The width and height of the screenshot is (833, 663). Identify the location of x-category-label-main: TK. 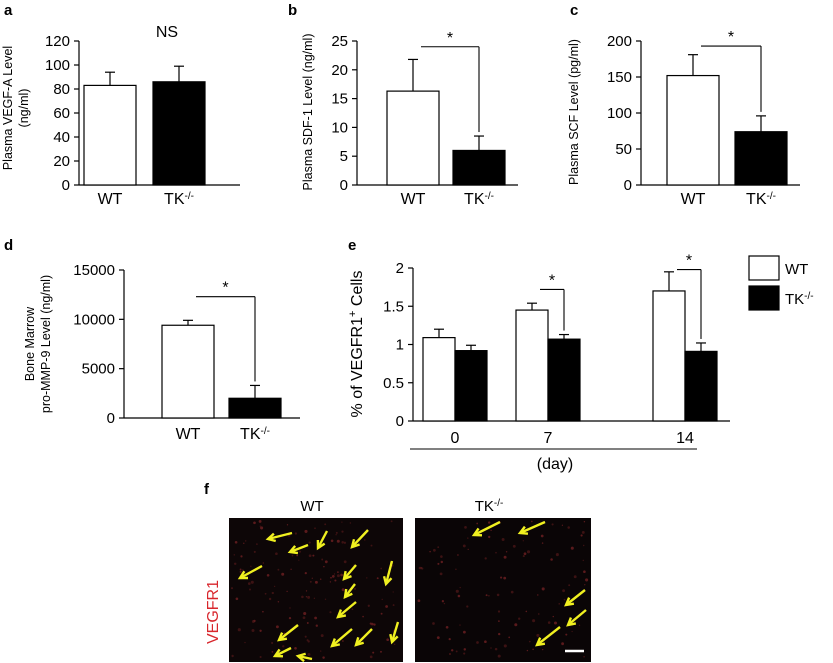
(250, 434).